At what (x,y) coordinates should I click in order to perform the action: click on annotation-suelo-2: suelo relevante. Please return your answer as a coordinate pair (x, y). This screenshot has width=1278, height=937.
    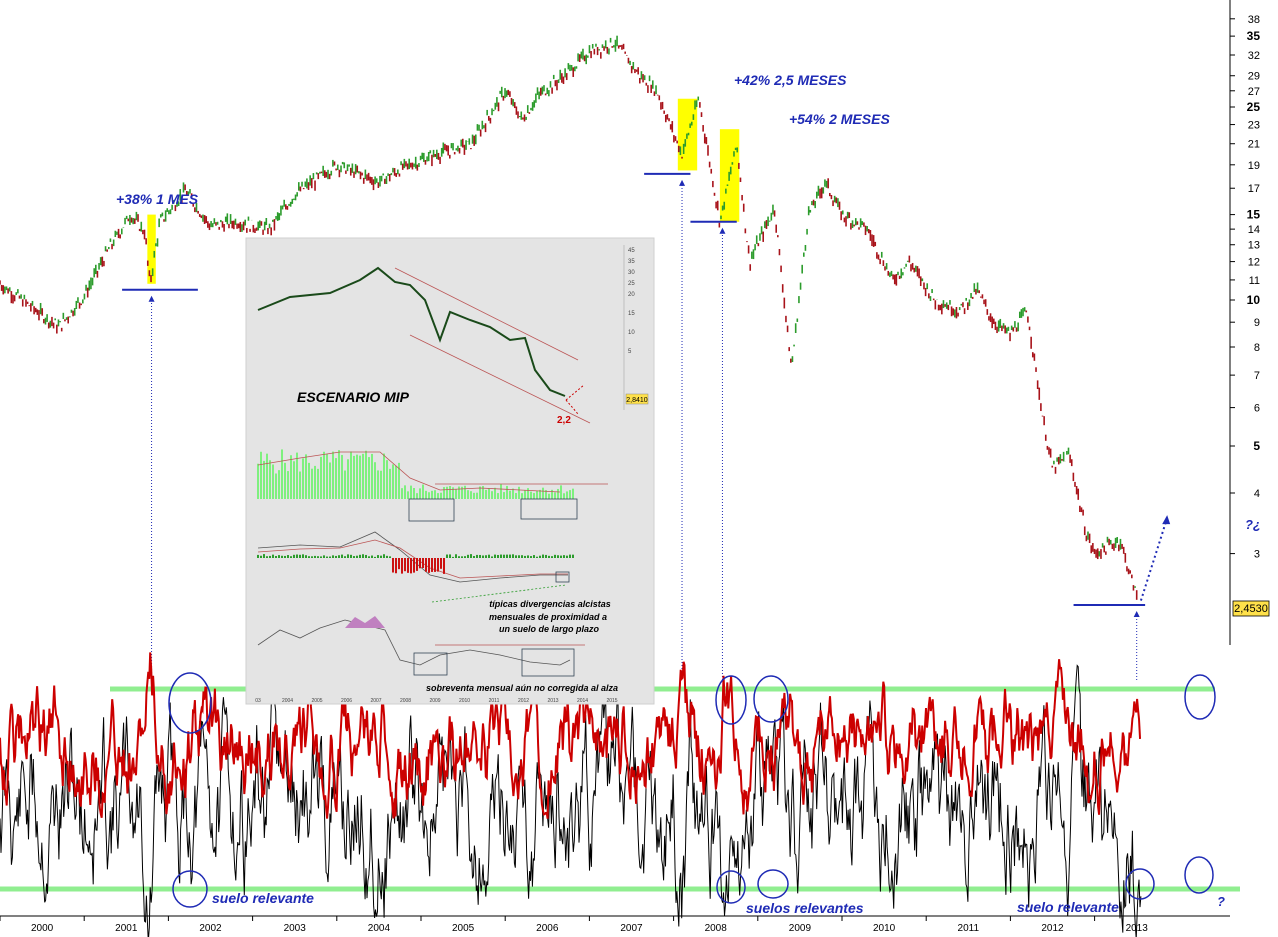
    Looking at the image, I should click on (1068, 907).